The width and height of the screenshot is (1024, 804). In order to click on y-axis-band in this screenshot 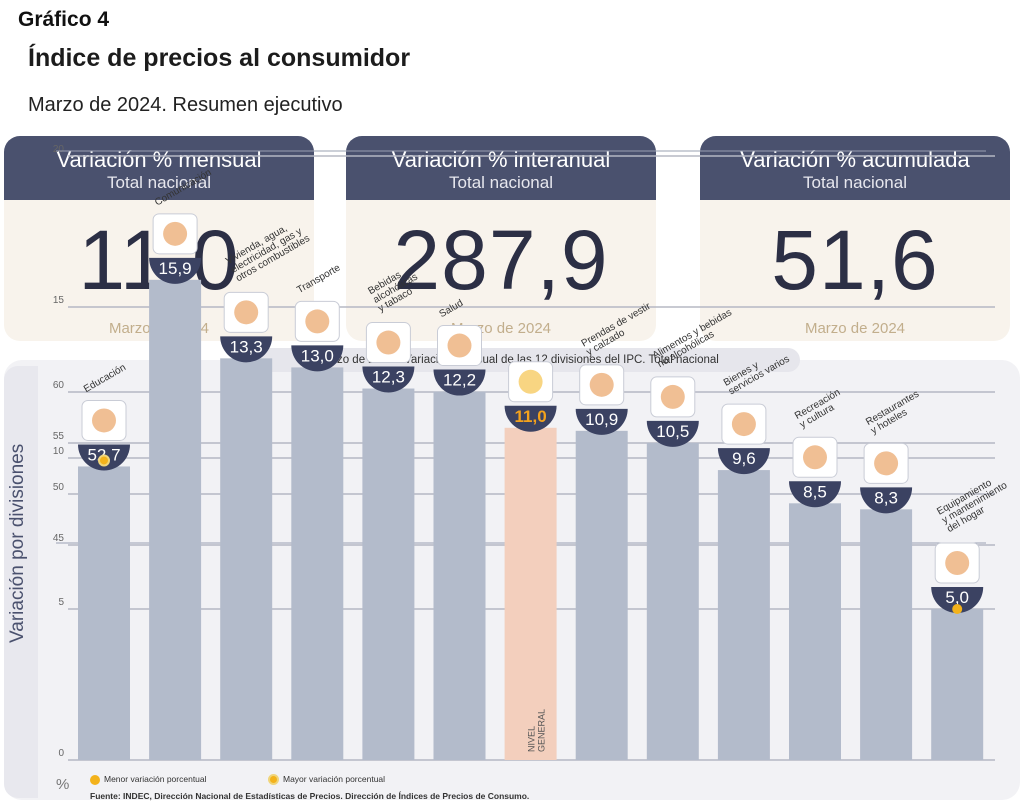, I will do `click(21, 582)`.